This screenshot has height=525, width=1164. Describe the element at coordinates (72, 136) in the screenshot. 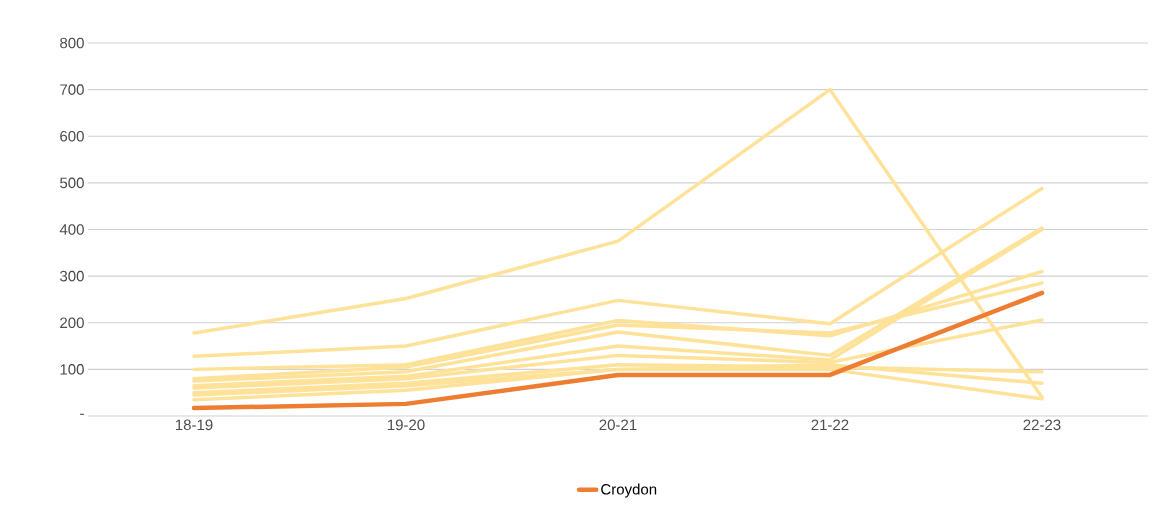

I see `y-tick-label: 600` at that location.